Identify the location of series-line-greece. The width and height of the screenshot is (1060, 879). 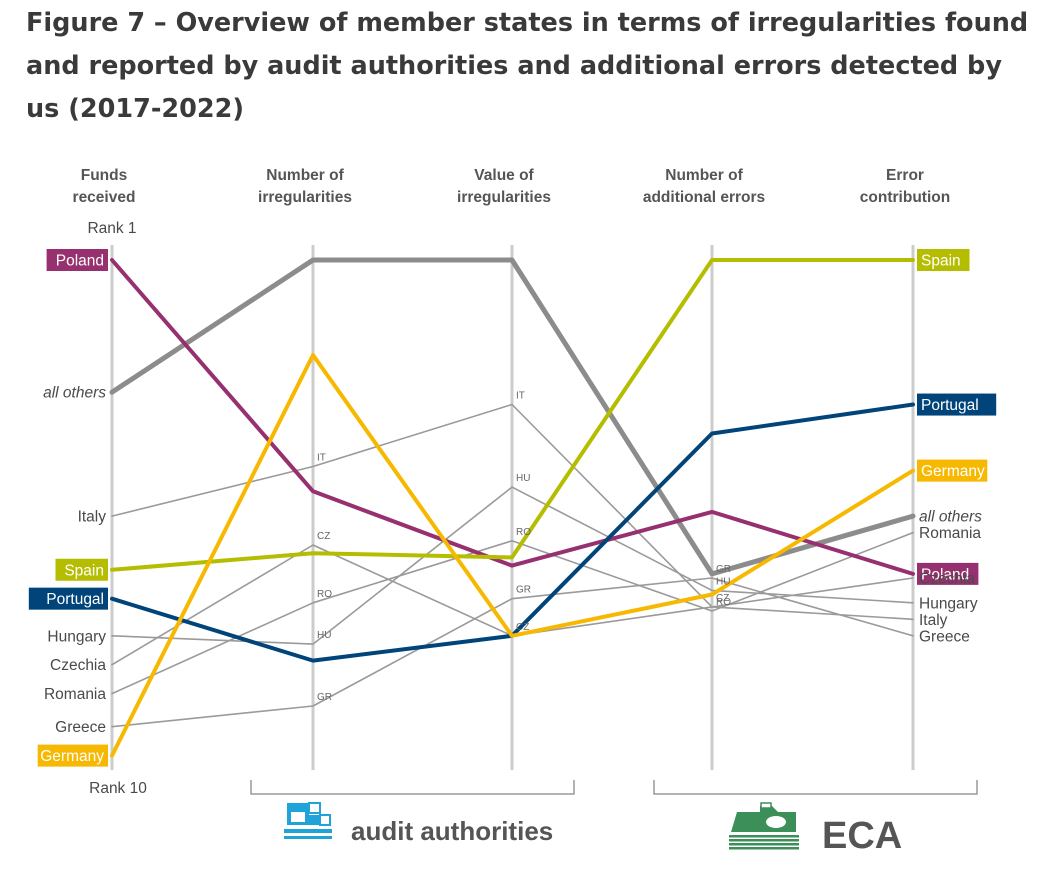
(512, 652).